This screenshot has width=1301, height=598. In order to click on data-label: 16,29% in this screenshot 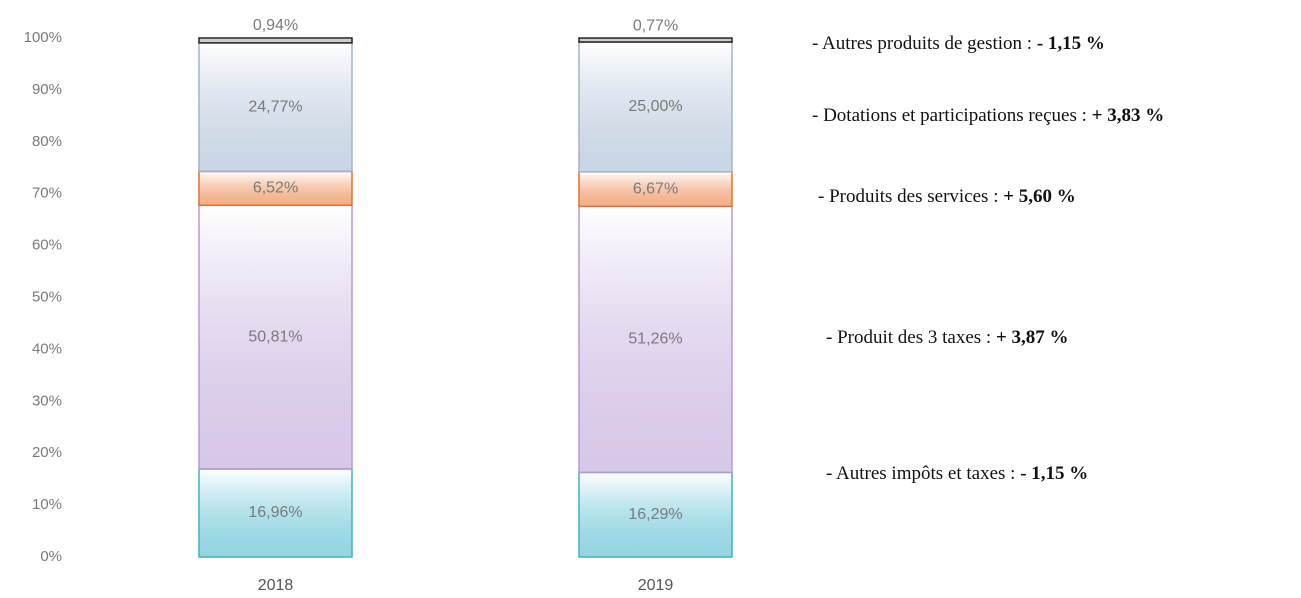, I will do `click(655, 514)`.